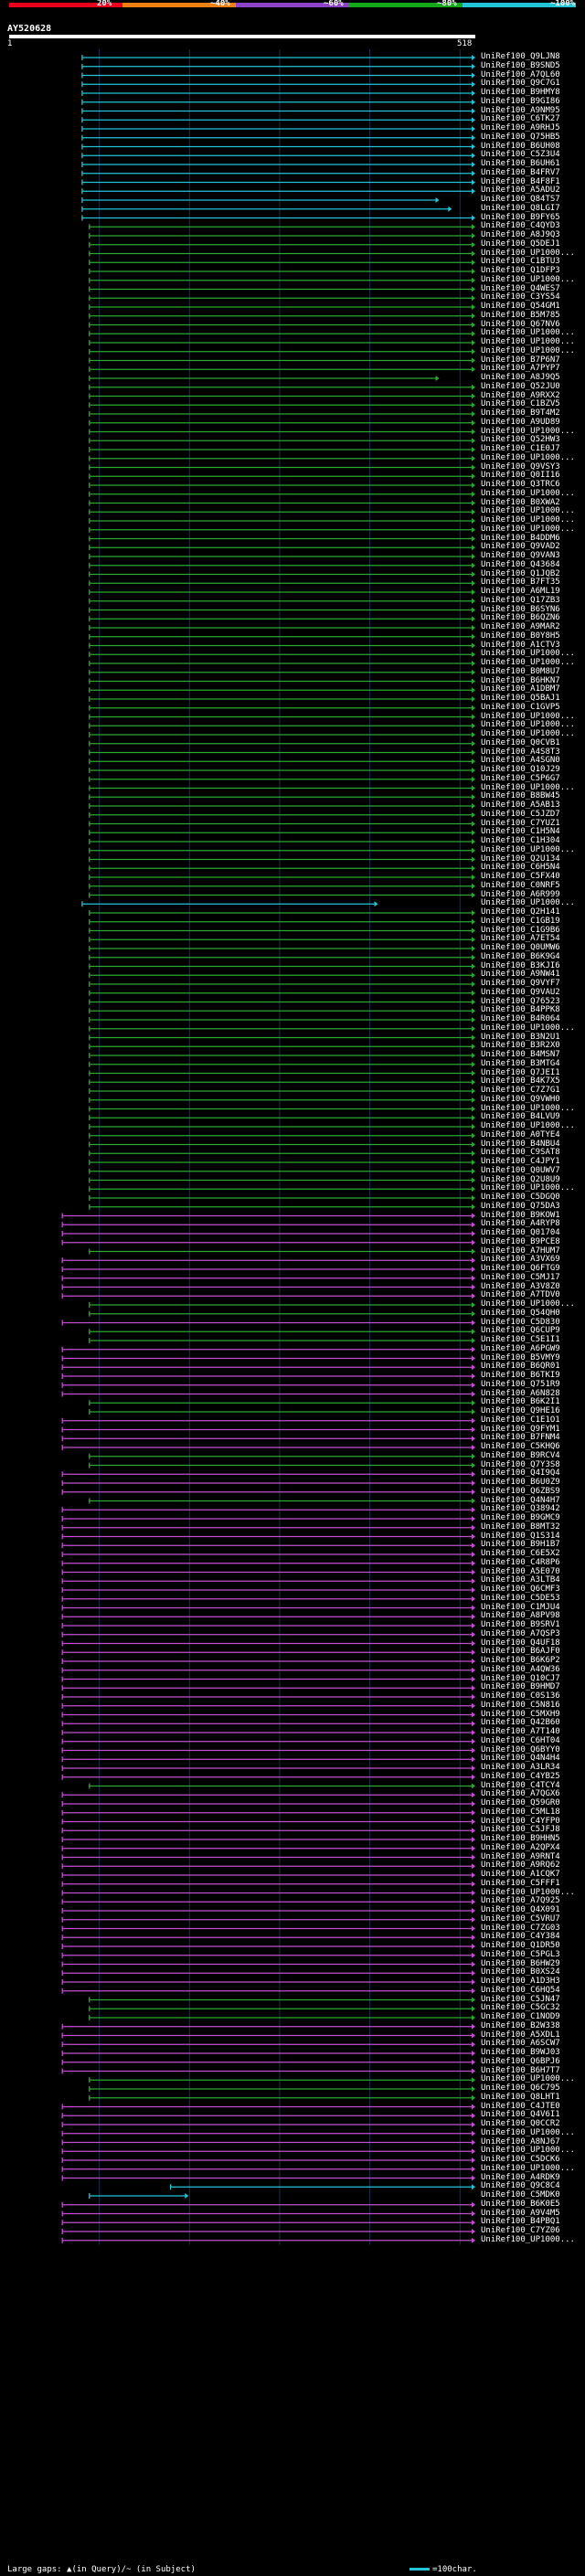 This screenshot has height=2576, width=585. What do you see at coordinates (520, 404) in the screenshot?
I see `hit-label: UniRef100_C1BZV5` at bounding box center [520, 404].